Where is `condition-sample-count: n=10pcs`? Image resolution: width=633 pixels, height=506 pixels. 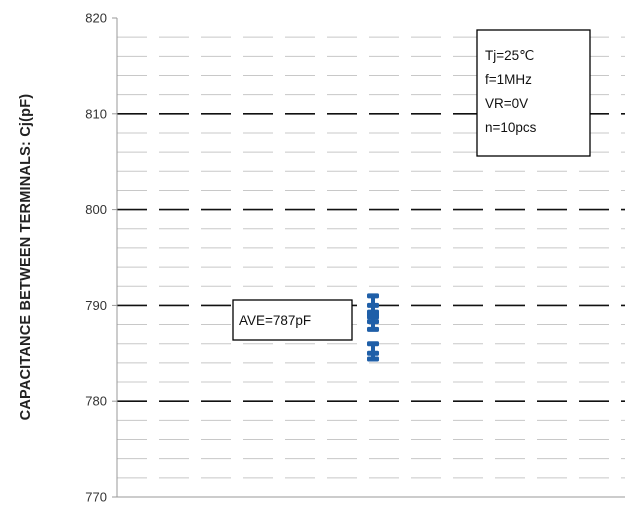 condition-sample-count: n=10pcs is located at coordinates (511, 127).